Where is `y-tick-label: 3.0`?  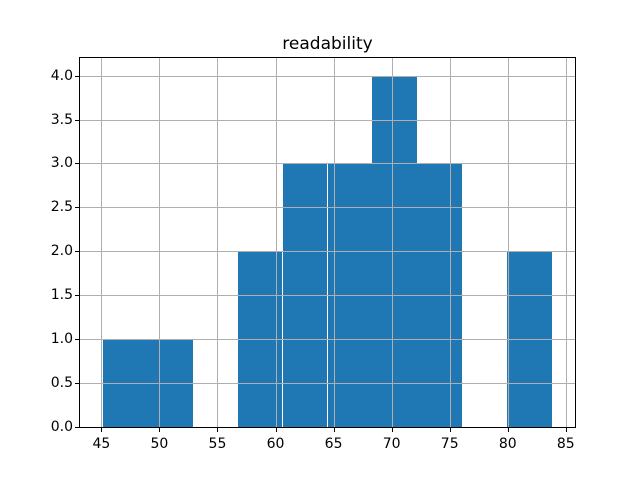 y-tick-label: 3.0 is located at coordinates (61, 163).